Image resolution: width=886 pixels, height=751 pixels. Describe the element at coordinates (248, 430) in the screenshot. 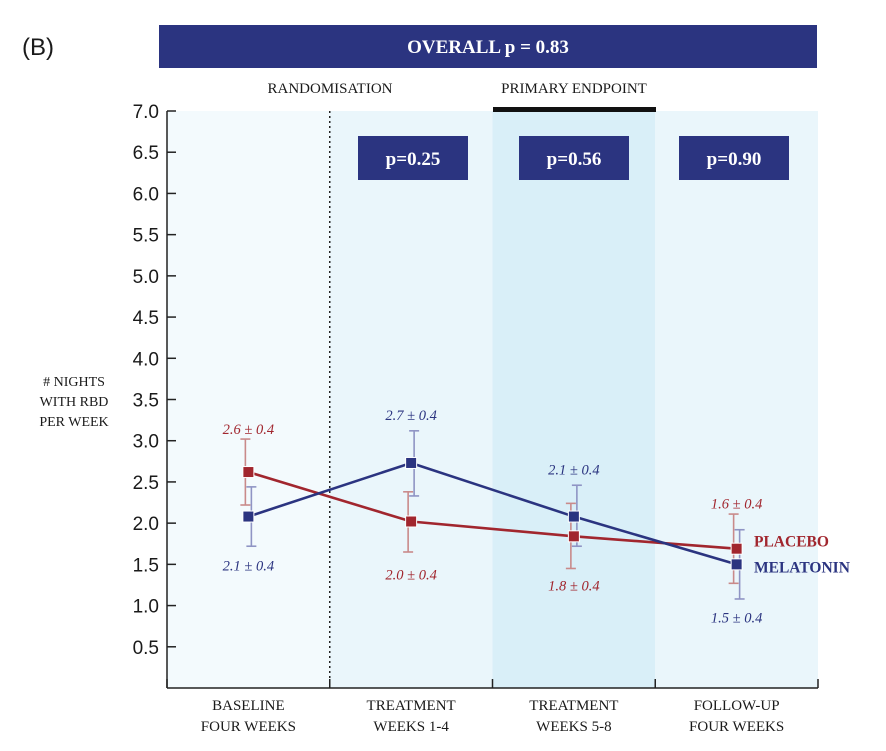

I see `placebo-data-label: 2.6 ± 0.4` at that location.